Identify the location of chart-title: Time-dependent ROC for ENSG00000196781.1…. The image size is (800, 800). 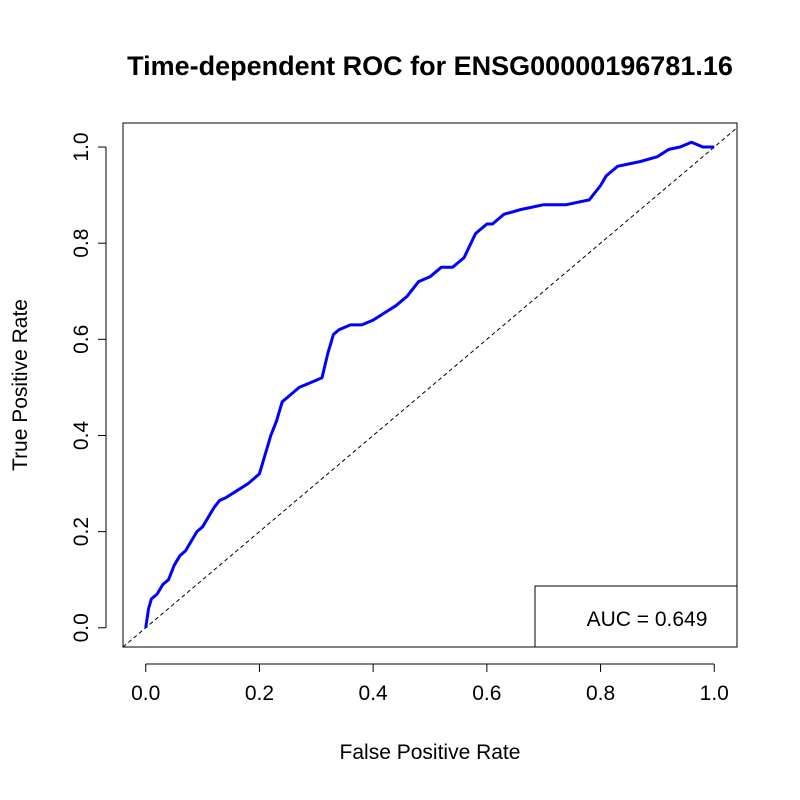
(430, 66).